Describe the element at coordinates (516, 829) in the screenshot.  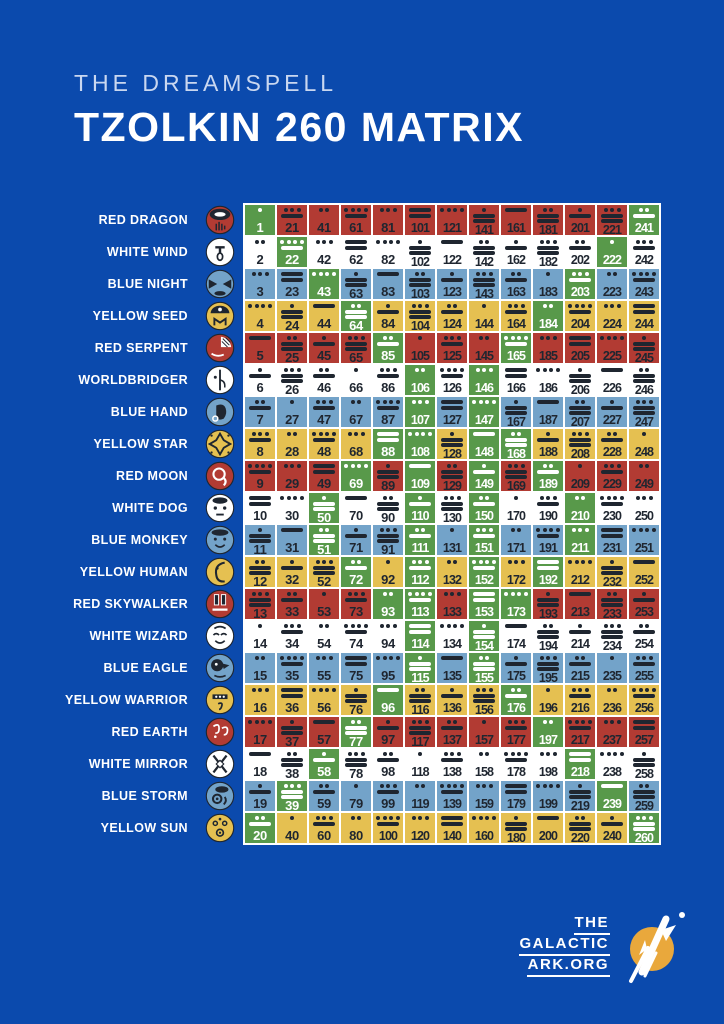
I see `kin-cell-180: 180` at that location.